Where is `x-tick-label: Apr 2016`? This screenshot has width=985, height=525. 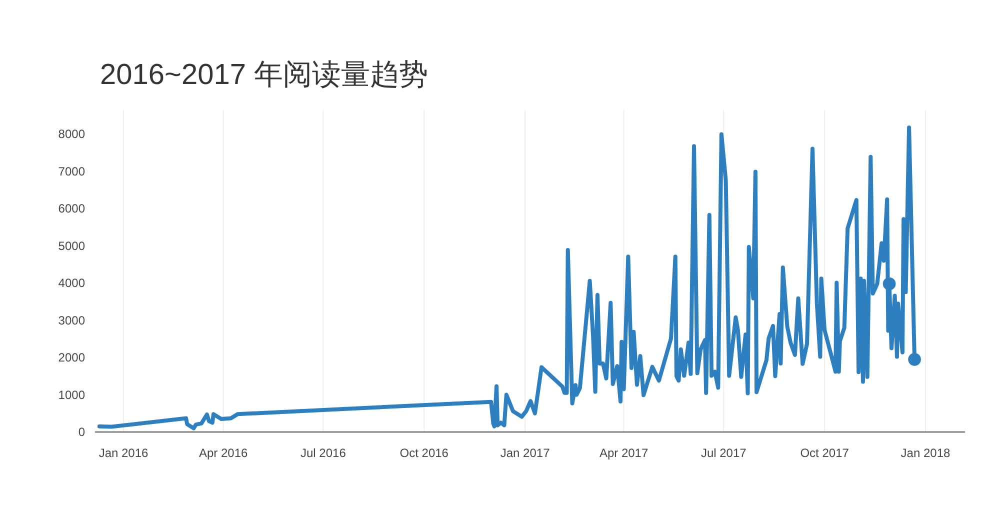
x-tick-label: Apr 2016 is located at coordinates (223, 453).